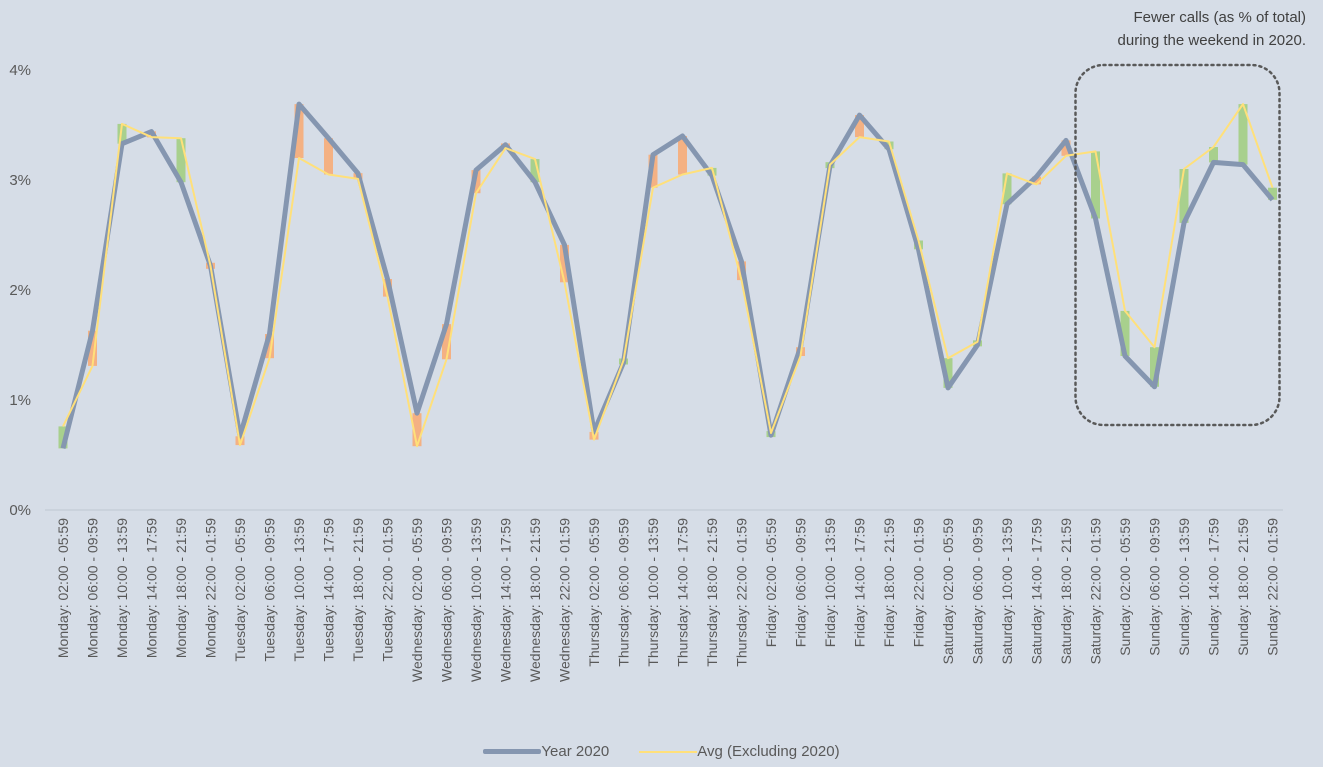 The image size is (1323, 767). I want to click on x-tick-label: Wednesday: 18:00 - 21:59, so click(535, 600).